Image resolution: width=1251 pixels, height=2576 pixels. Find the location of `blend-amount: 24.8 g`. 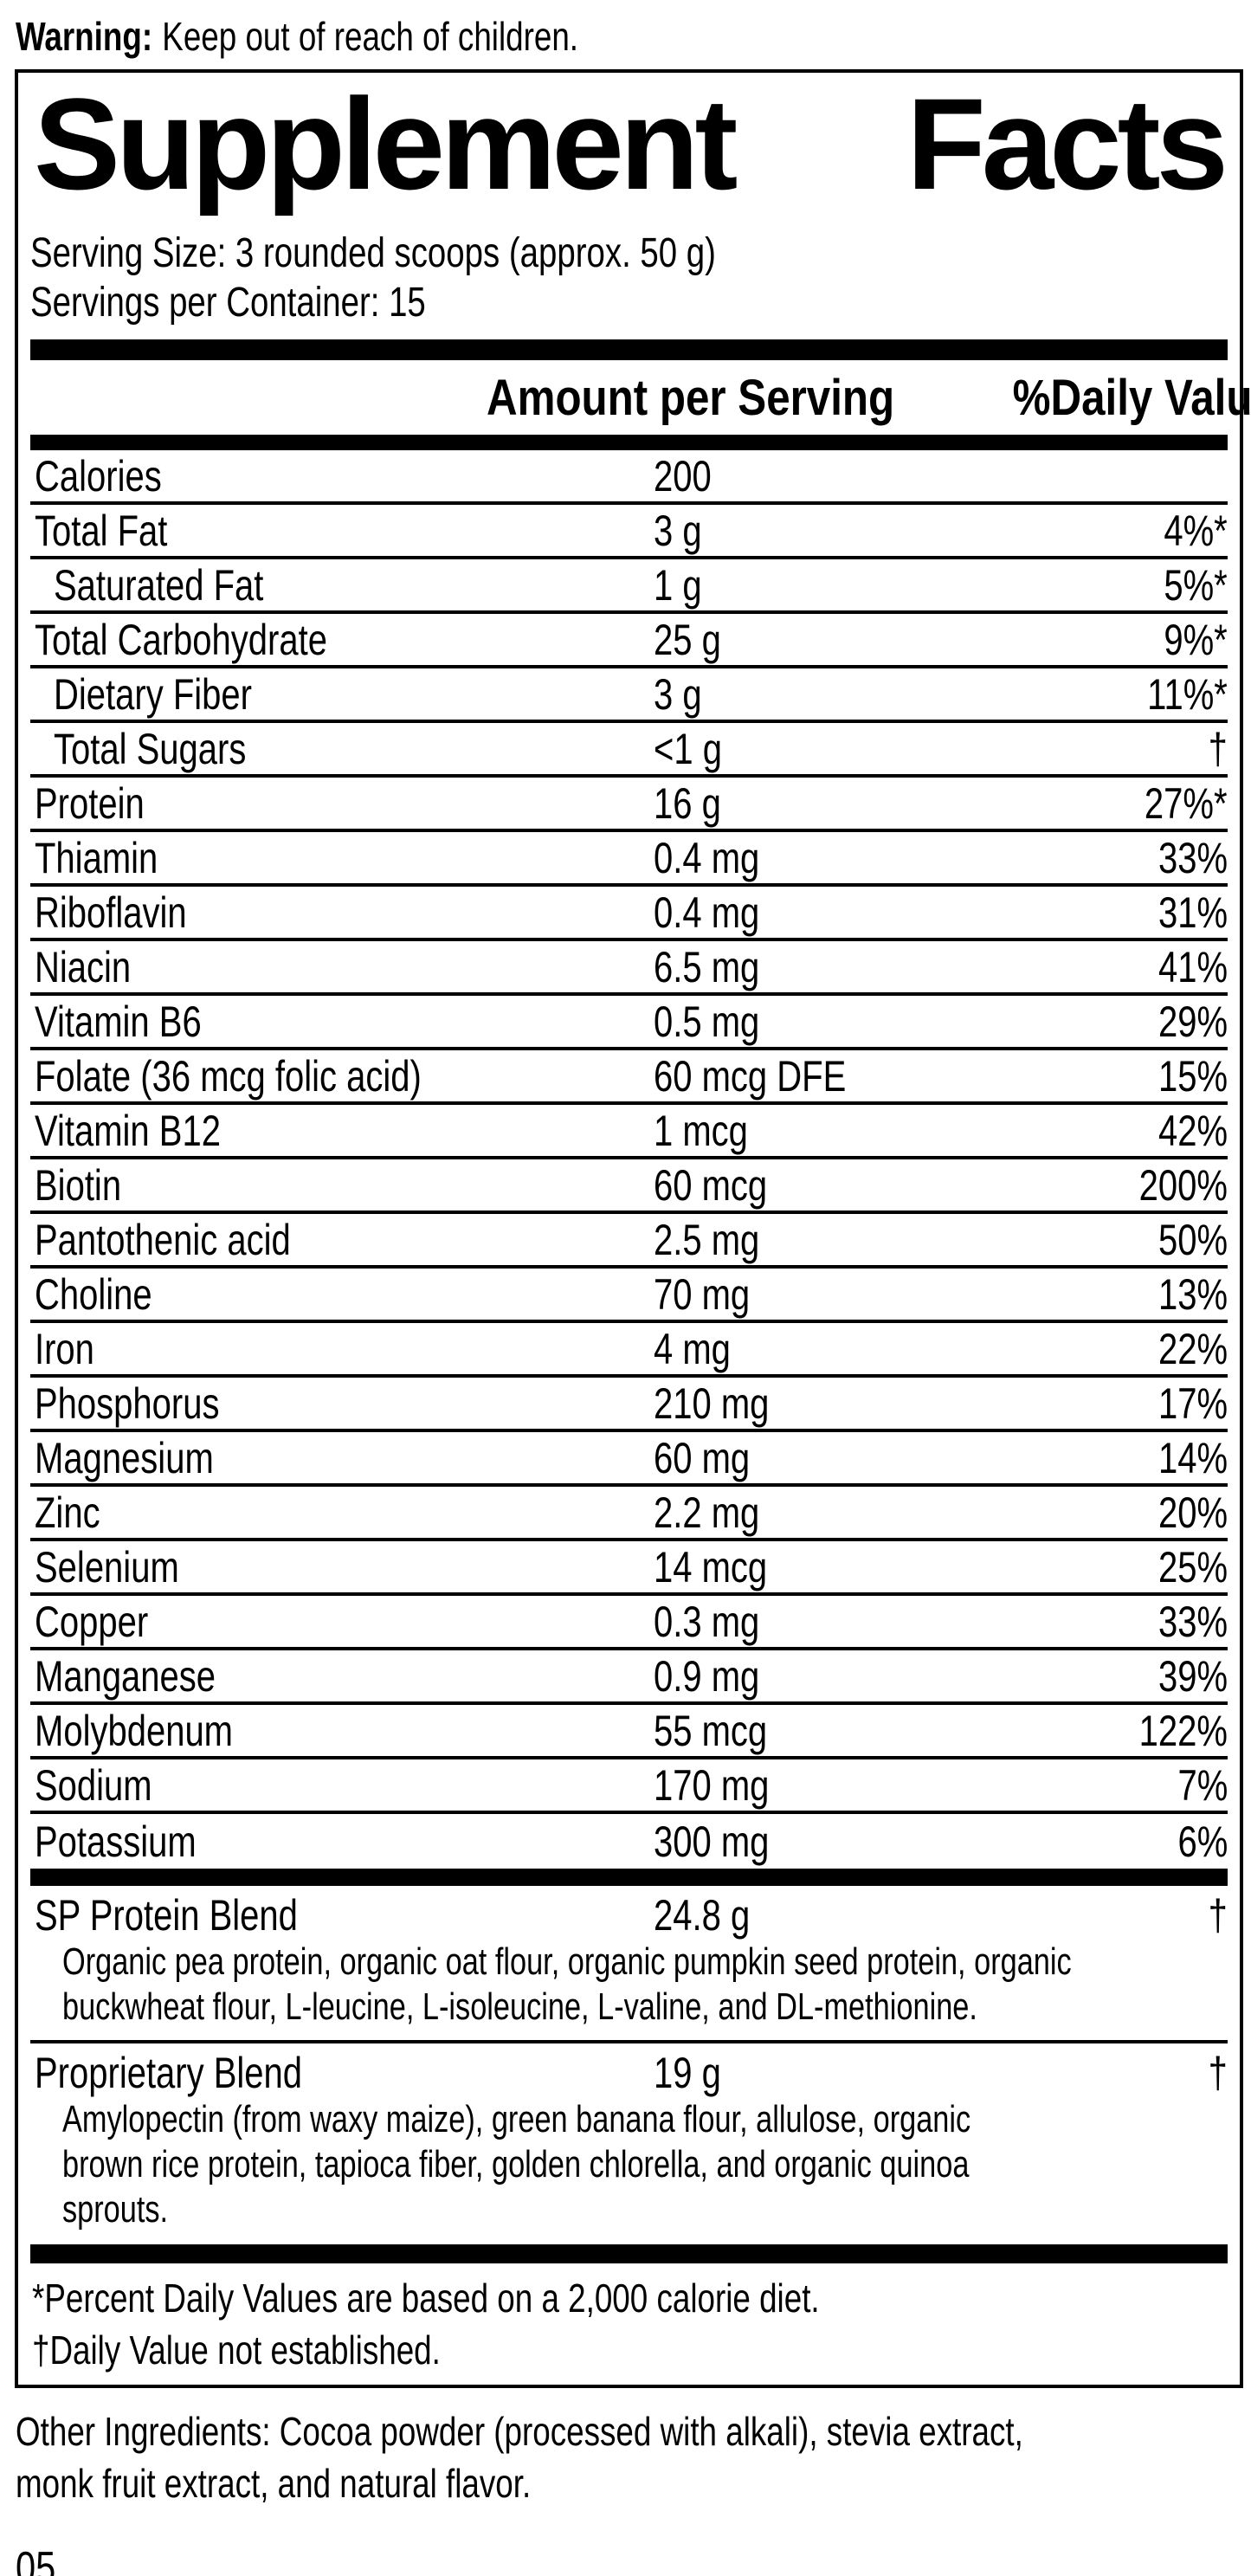

blend-amount: 24.8 g is located at coordinates (703, 1915).